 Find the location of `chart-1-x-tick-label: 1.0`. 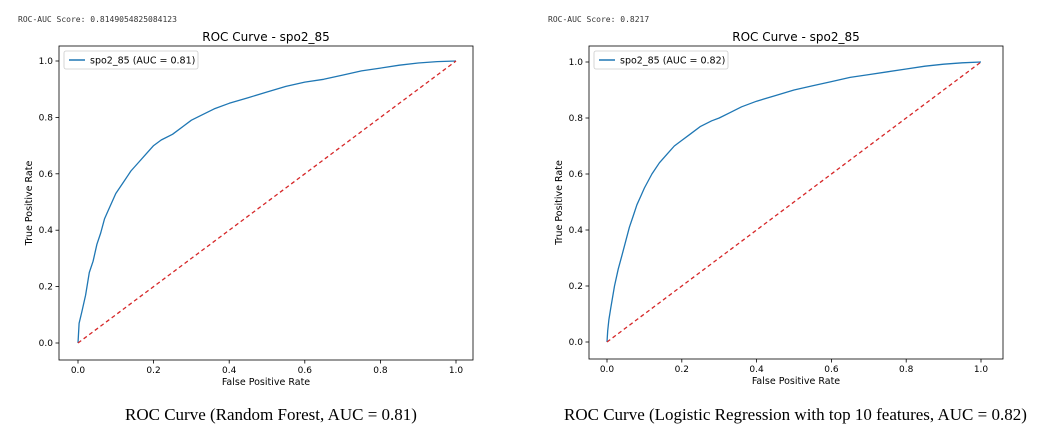

chart-1-x-tick-label: 1.0 is located at coordinates (456, 371).